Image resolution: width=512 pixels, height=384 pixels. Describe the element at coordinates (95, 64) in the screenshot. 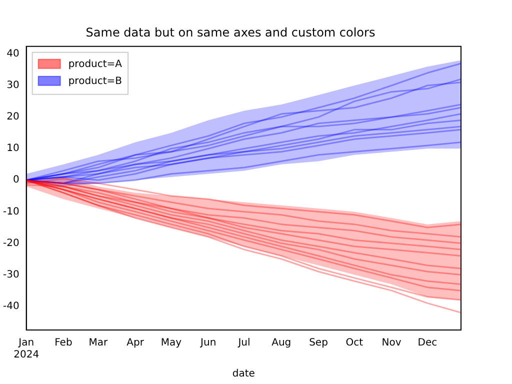

I see `legend-label: product=A` at that location.